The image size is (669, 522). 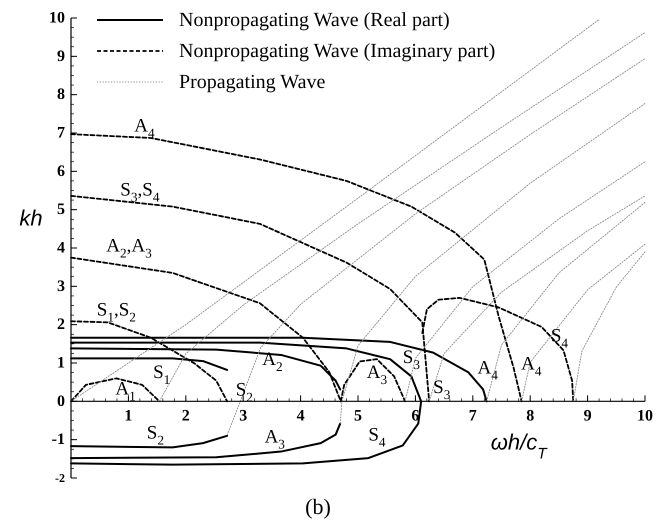 I want to click on annotation: A$_{1}$, so click(x=125, y=391).